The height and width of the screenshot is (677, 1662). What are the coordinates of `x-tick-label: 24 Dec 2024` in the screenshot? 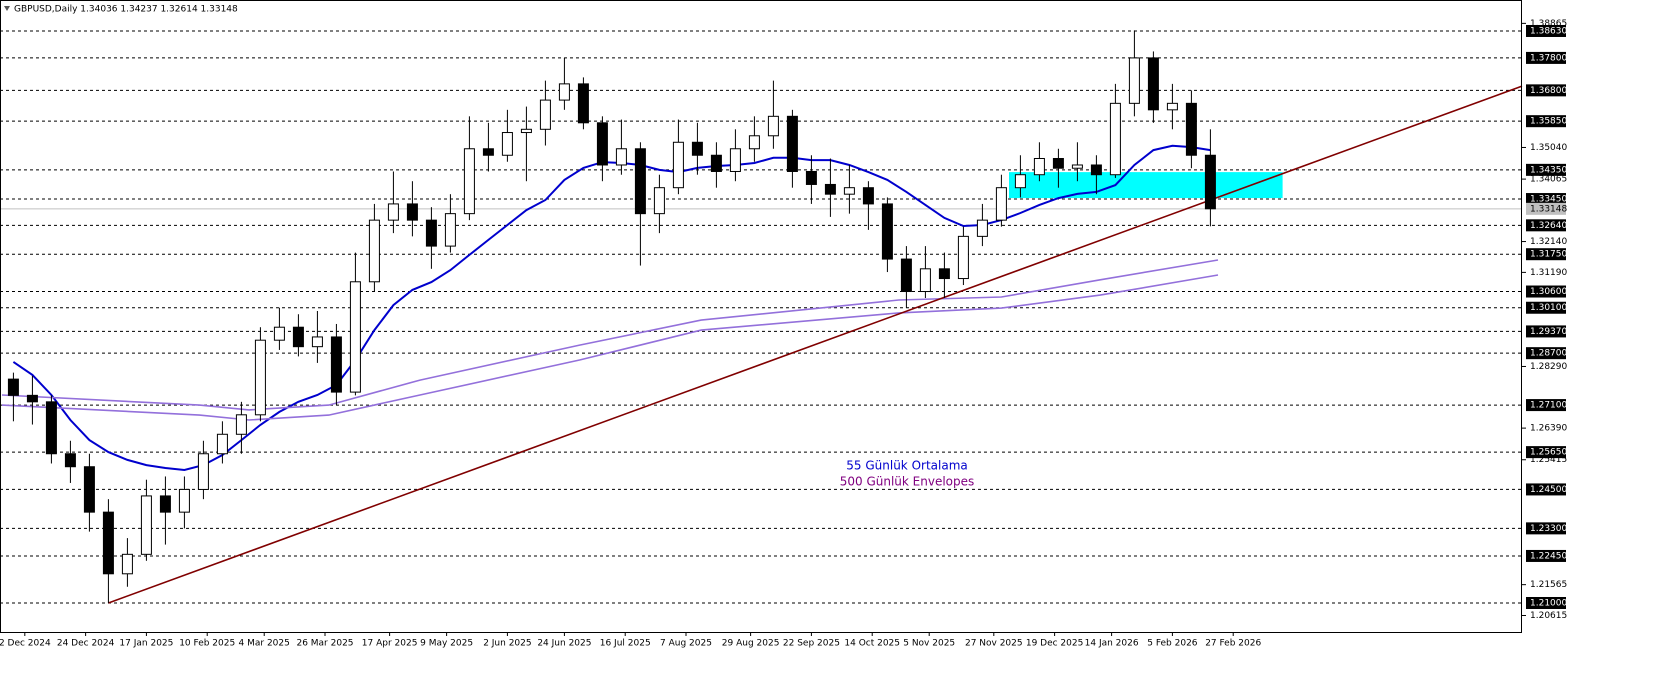 It's located at (86, 644).